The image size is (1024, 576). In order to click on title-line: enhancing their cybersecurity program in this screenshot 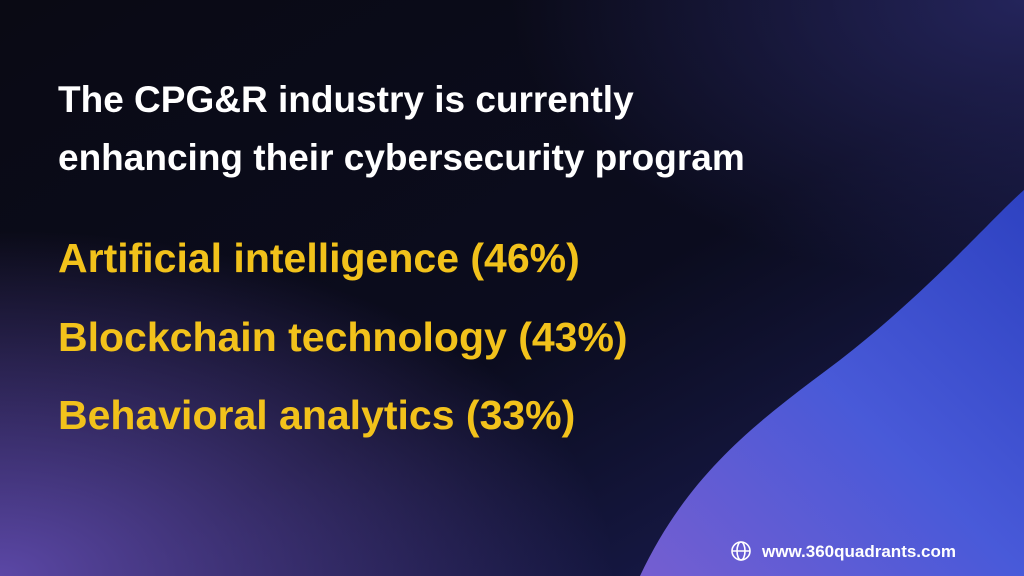, I will do `click(401, 157)`.